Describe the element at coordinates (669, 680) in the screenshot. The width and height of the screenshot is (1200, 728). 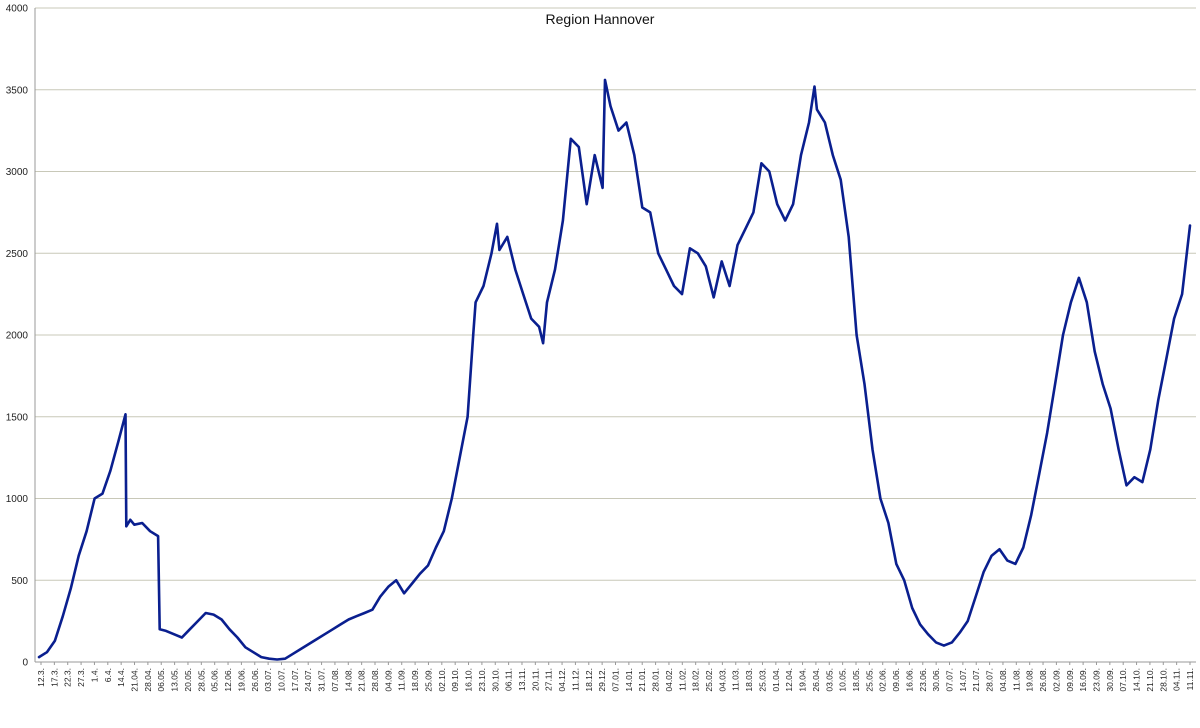
I see `x-tick-label: 04.02.` at that location.